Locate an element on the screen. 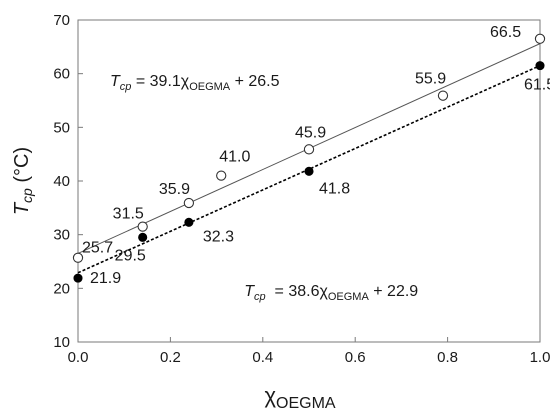 This screenshot has width=550, height=417. eq-filled-mid-sub: OEGMA is located at coordinates (349, 297).